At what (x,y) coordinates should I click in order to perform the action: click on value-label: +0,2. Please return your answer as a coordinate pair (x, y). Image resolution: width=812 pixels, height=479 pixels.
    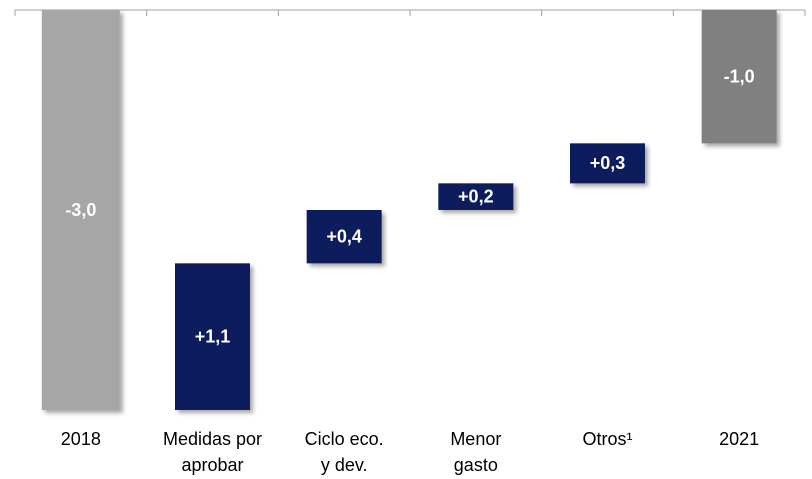
    Looking at the image, I should click on (476, 196).